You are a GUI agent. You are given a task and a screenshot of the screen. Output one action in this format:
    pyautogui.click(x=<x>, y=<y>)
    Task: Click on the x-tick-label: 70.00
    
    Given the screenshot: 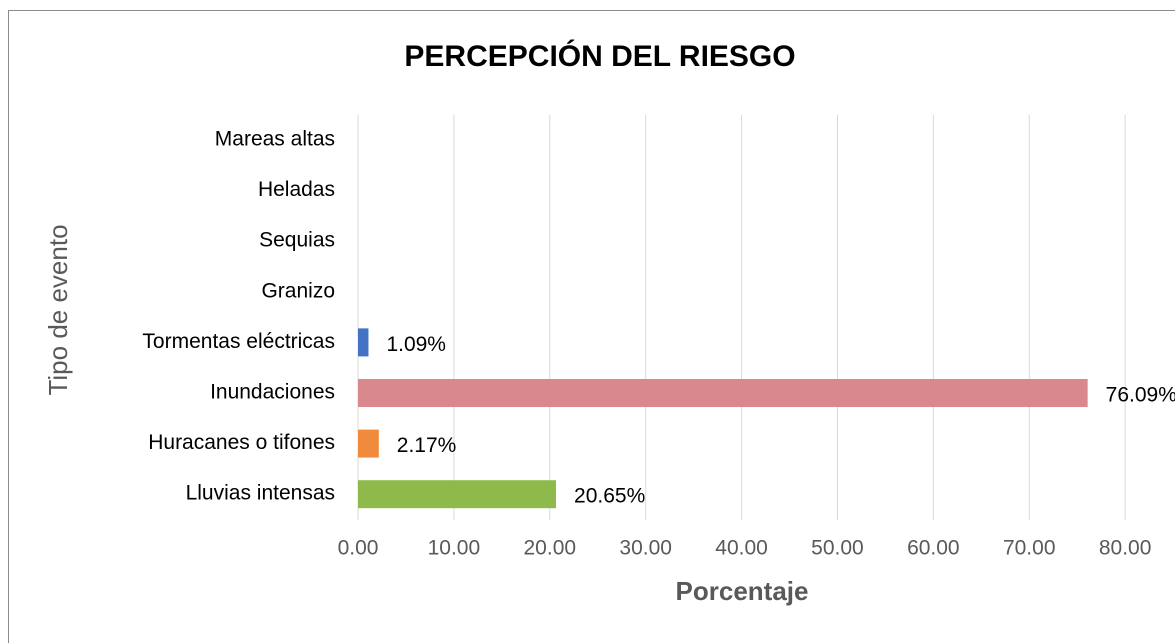 What is the action you would take?
    pyautogui.click(x=1029, y=548)
    